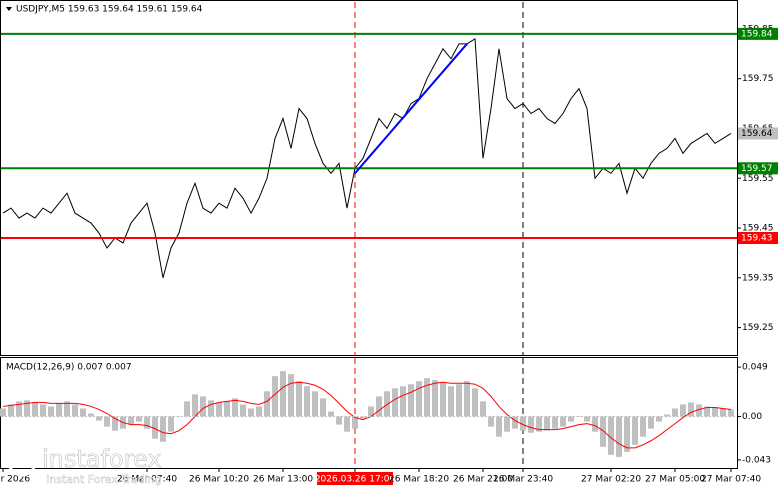 The image size is (781, 489). I want to click on x-tick-label: 27 Mar 02:20, so click(611, 480).